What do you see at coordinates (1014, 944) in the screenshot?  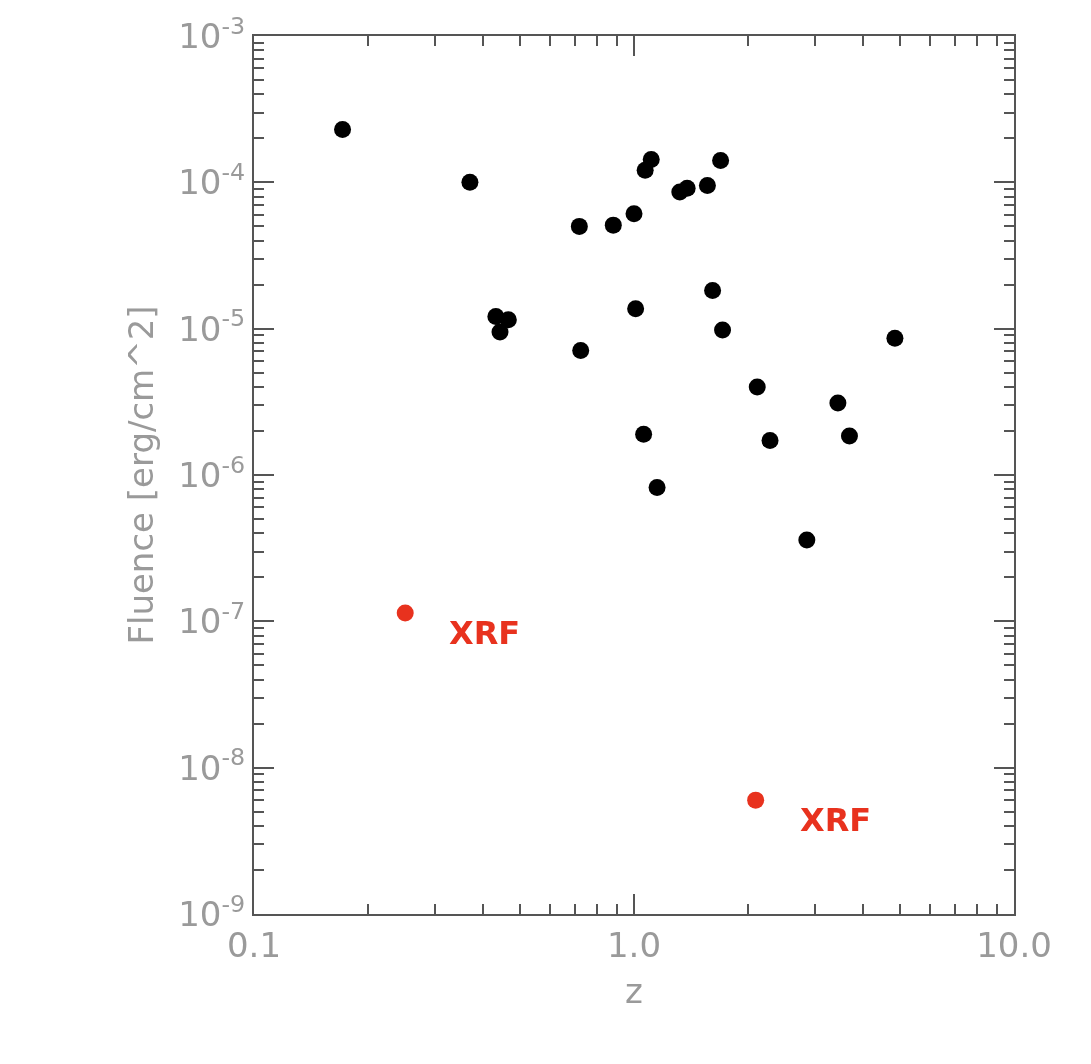 I see `x-tick-label: 10.0` at bounding box center [1014, 944].